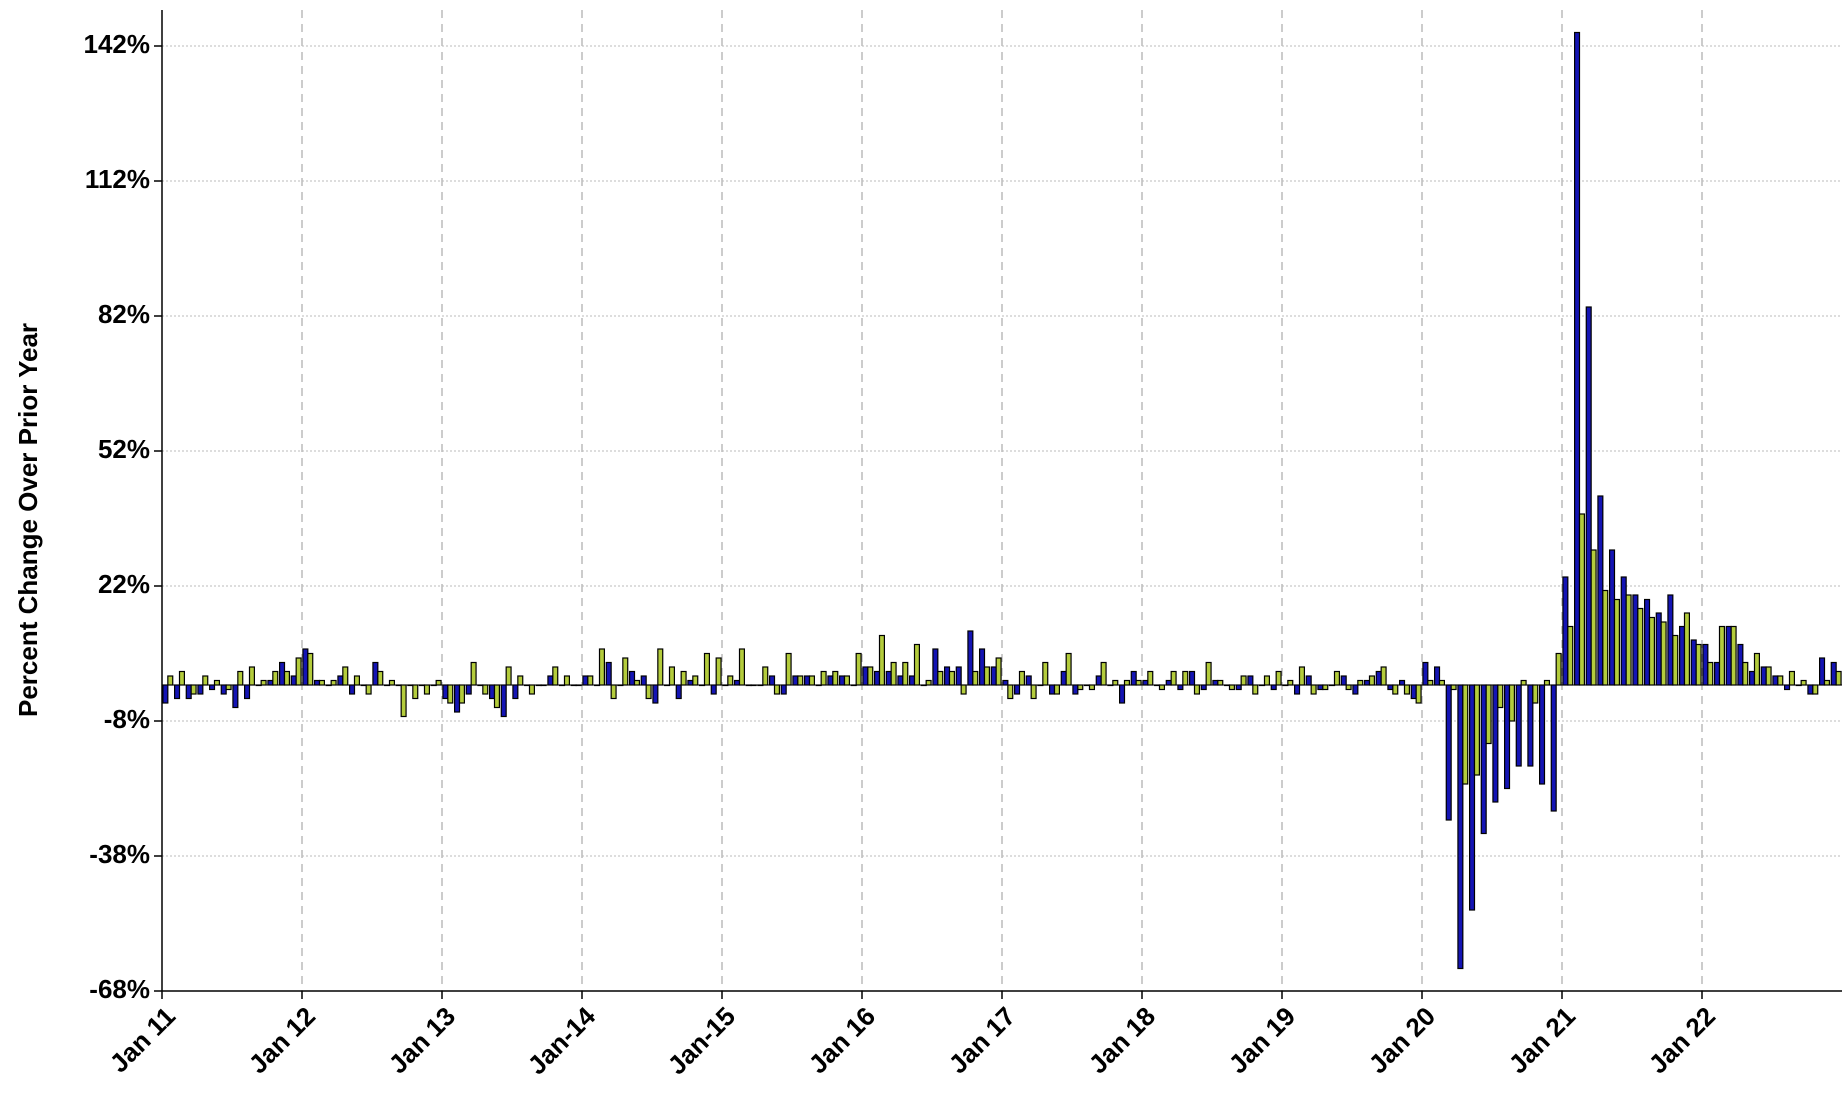 The width and height of the screenshot is (1846, 1102). What do you see at coordinates (982, 1040) in the screenshot?
I see `x-tick-label: Jan 17` at bounding box center [982, 1040].